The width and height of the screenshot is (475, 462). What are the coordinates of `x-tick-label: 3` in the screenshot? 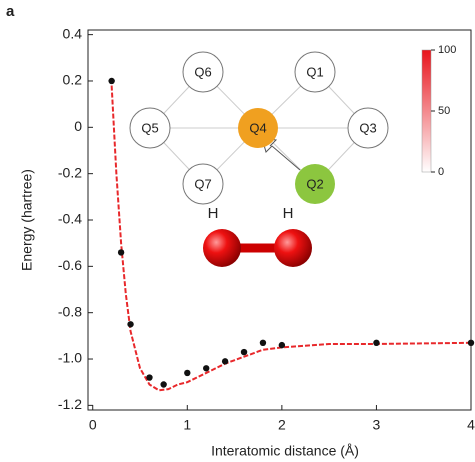 It's located at (377, 425).